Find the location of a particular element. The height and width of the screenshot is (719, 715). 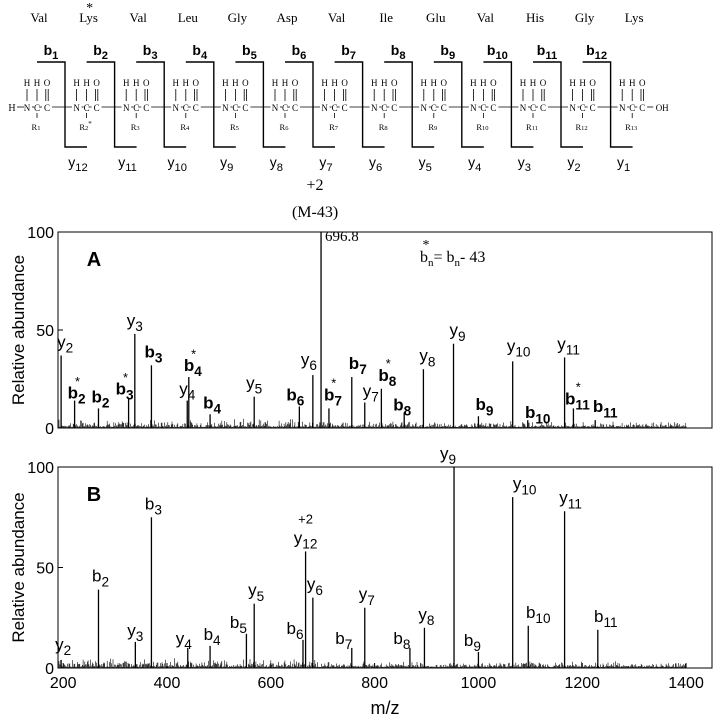

peak-label-bstar11-star: * is located at coordinates (578, 387).